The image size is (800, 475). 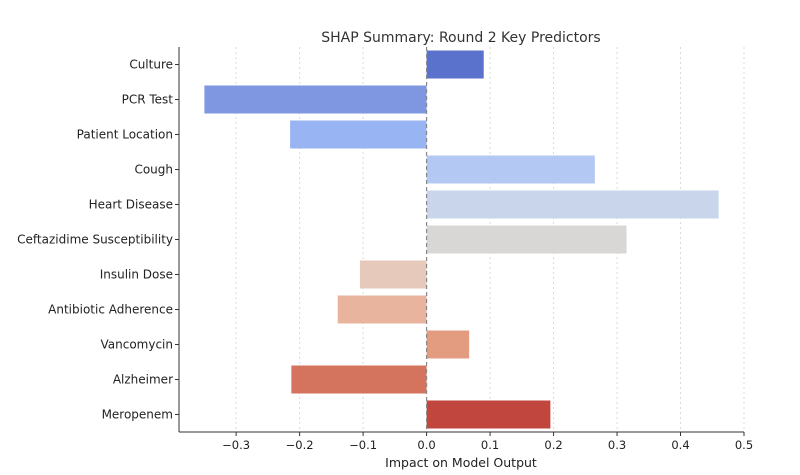 What do you see at coordinates (137, 415) in the screenshot?
I see `category-label: Meropenem` at bounding box center [137, 415].